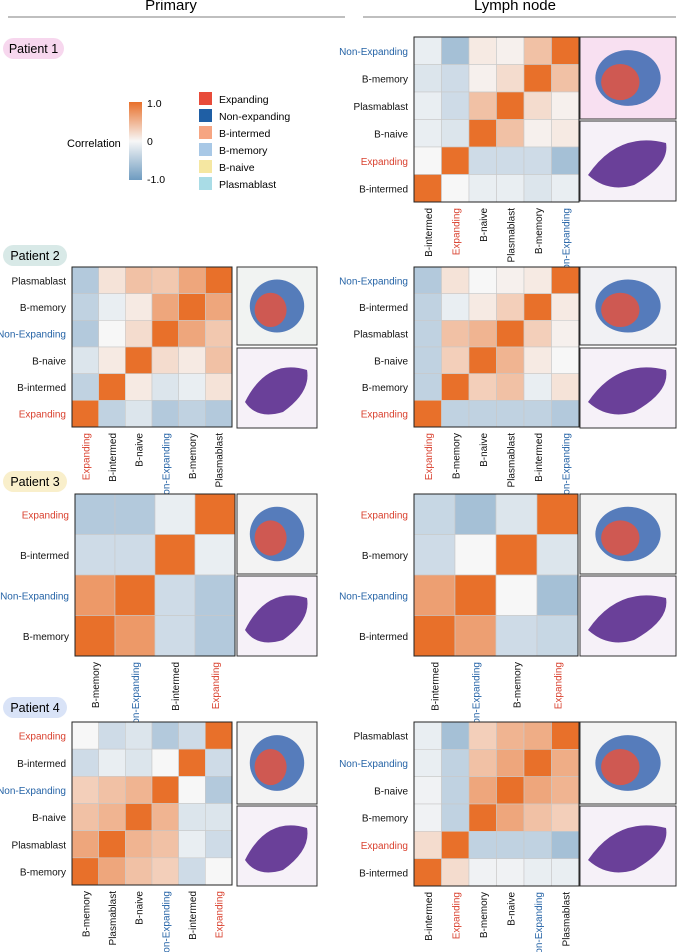 Image resolution: width=685 pixels, height=952 pixels. What do you see at coordinates (243, 151) in the screenshot?
I see `legend-label-b-memory: B-memory` at bounding box center [243, 151].